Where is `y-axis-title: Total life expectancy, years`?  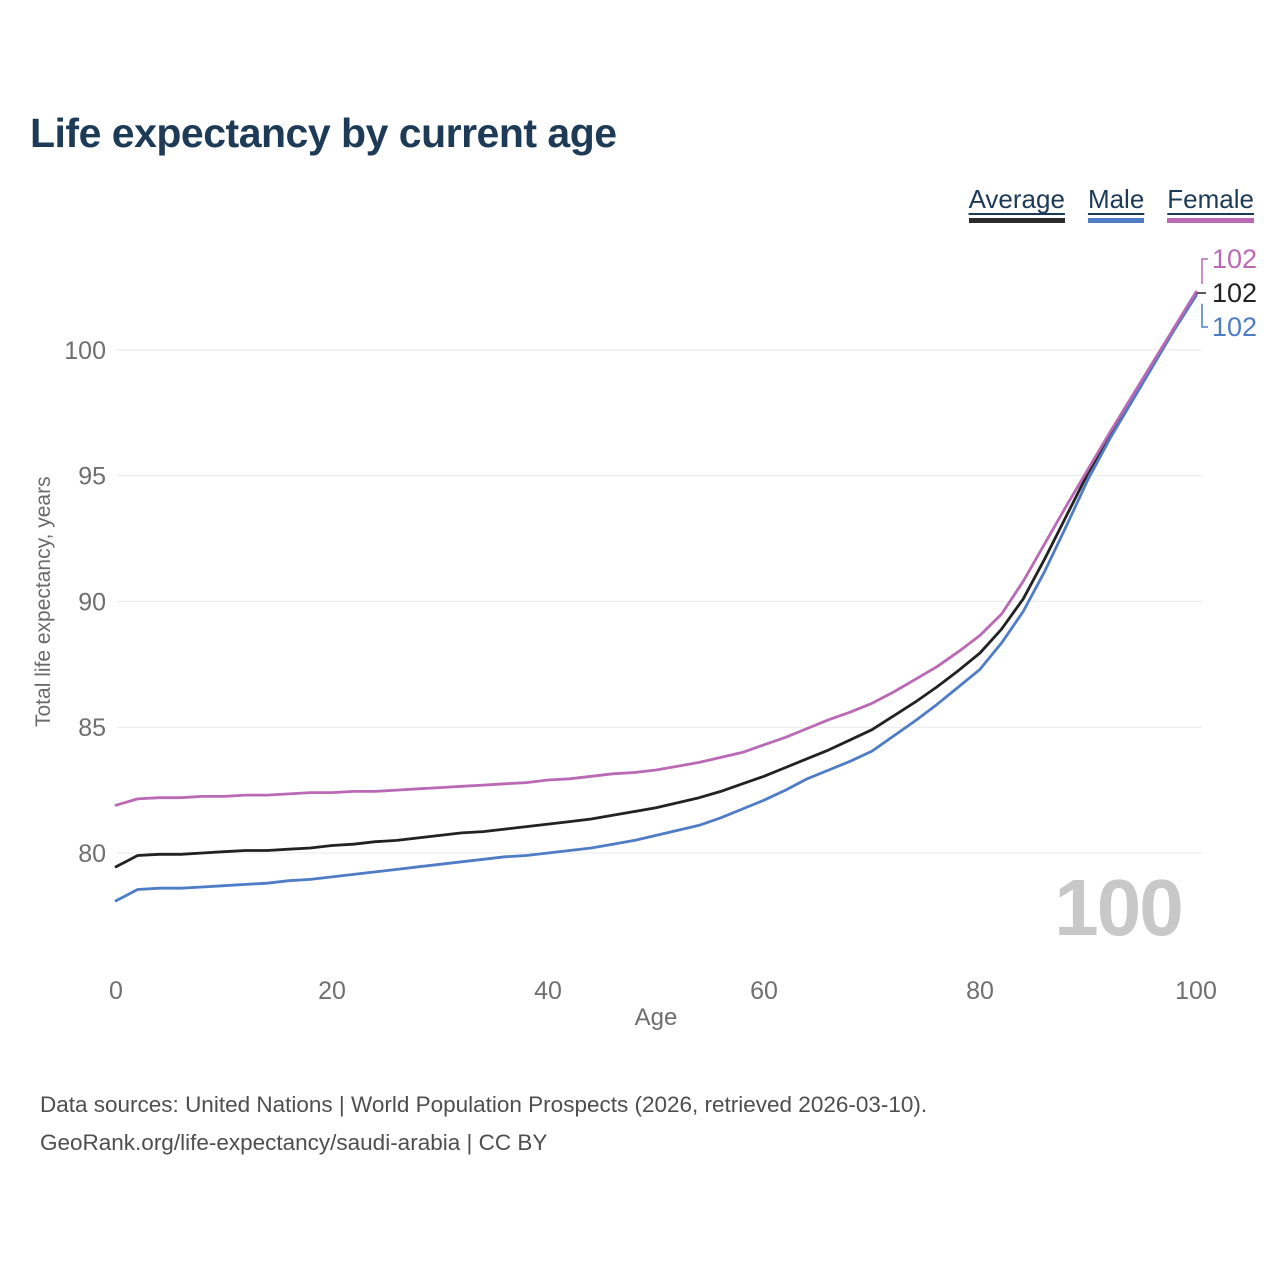 y-axis-title: Total life expectancy, years is located at coordinates (43, 601).